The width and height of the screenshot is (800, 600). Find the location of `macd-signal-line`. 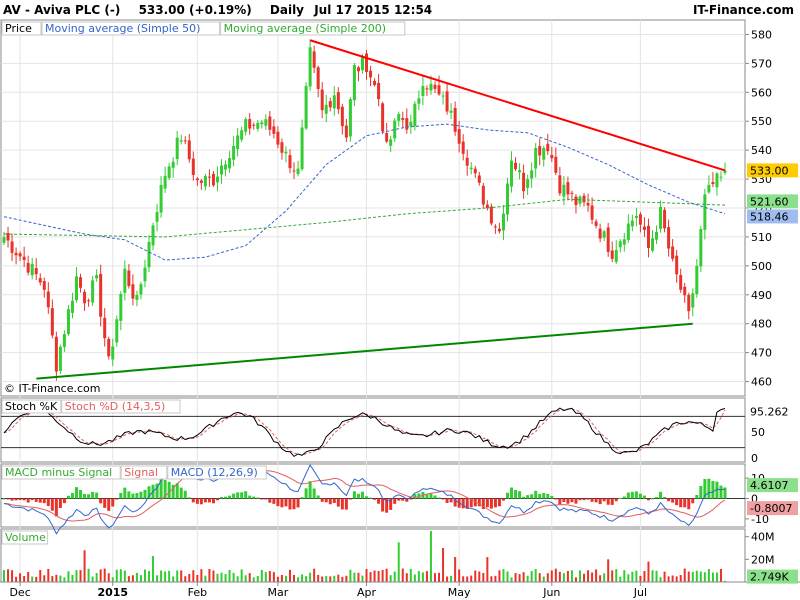

macd-signal-line is located at coordinates (364, 496).